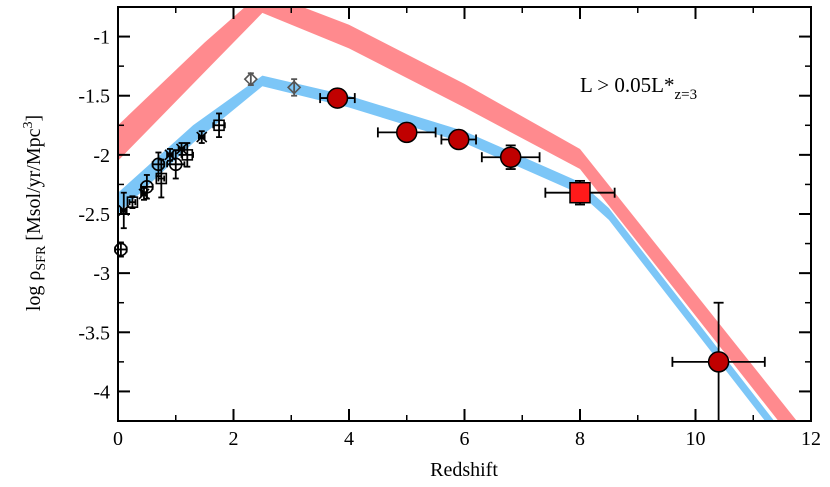 Image resolution: width=830 pixels, height=487 pixels. What do you see at coordinates (94, 333) in the screenshot?
I see `y-tick-label: -3.5` at bounding box center [94, 333].